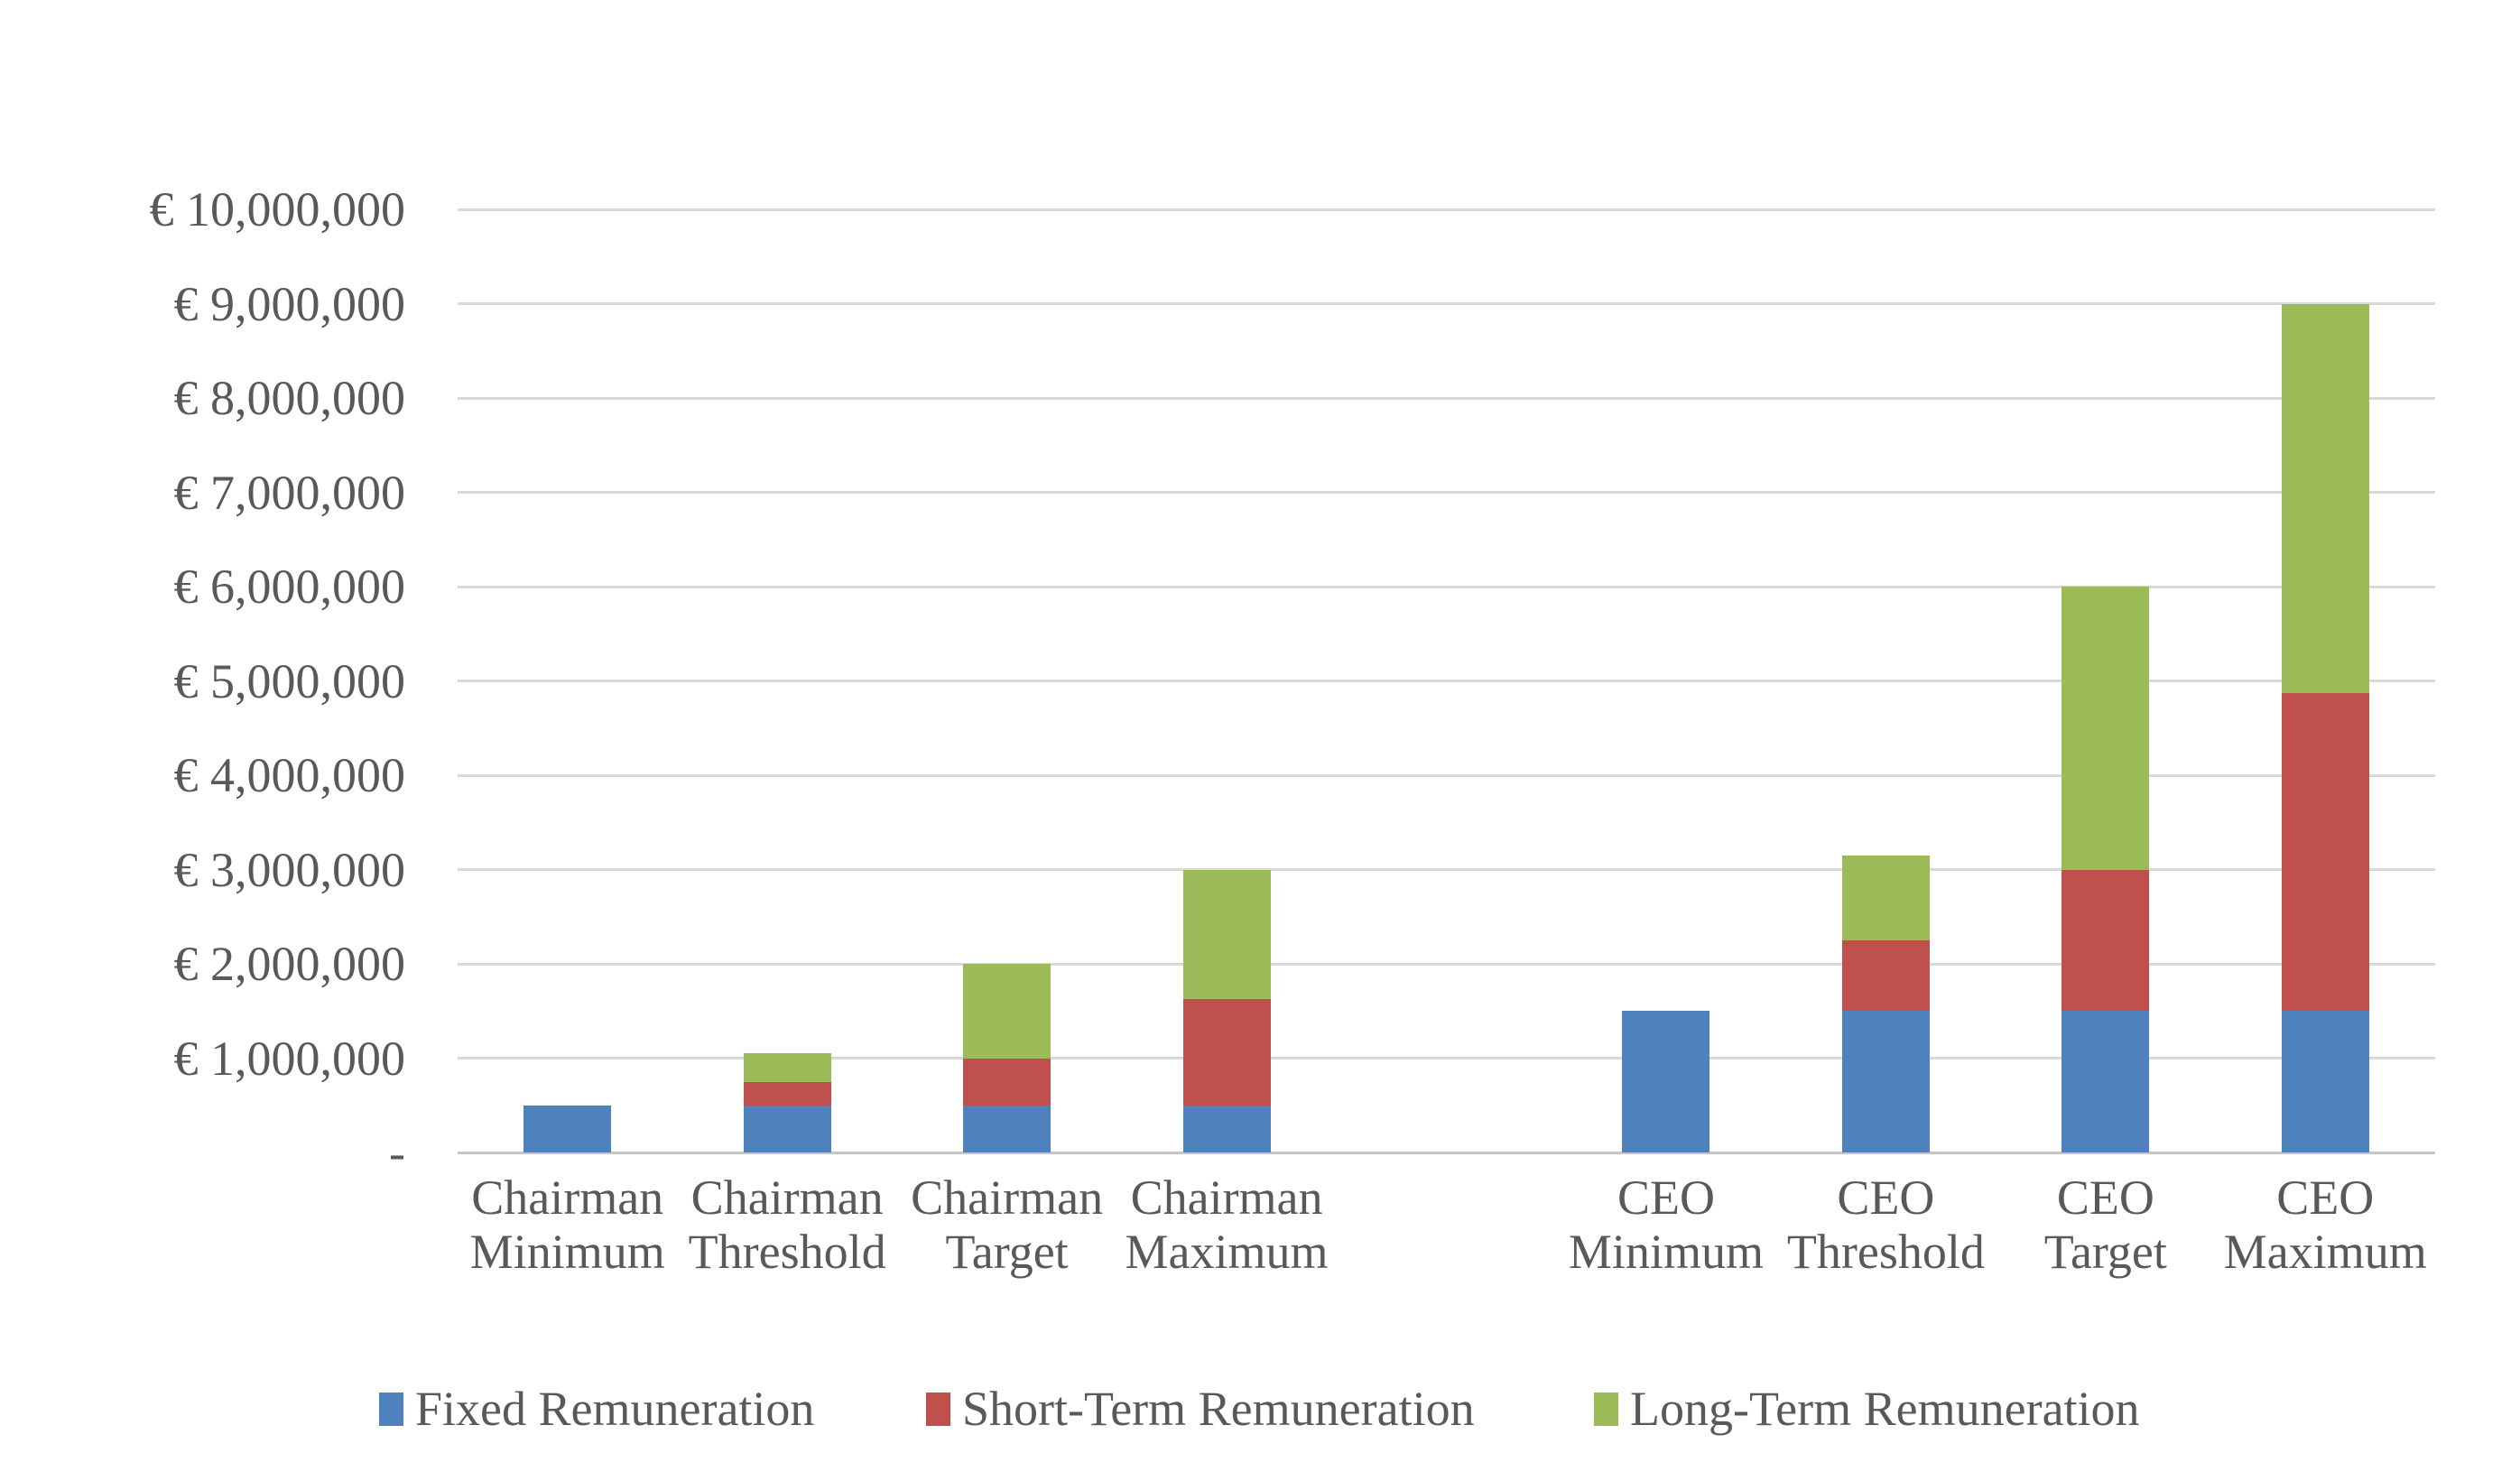 Image resolution: width=2520 pixels, height=1462 pixels. Describe the element at coordinates (277, 209) in the screenshot. I see `y-axis-tick-label: € 10,000,000` at that location.